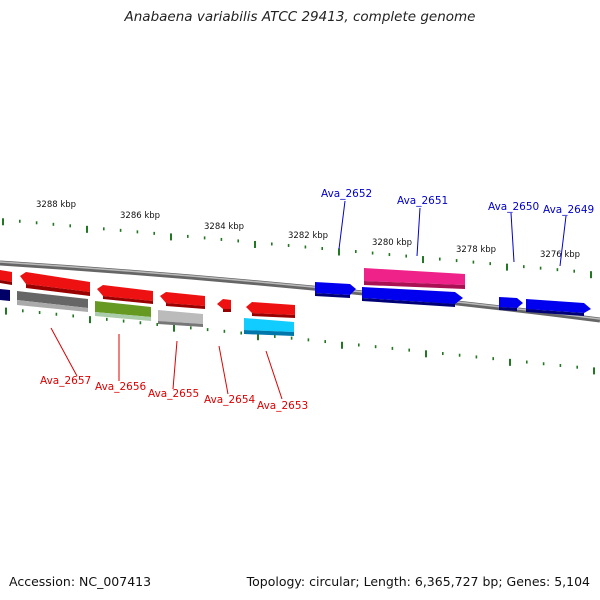  I want to click on gene-label-reverse: Ava_2653, so click(282, 406).